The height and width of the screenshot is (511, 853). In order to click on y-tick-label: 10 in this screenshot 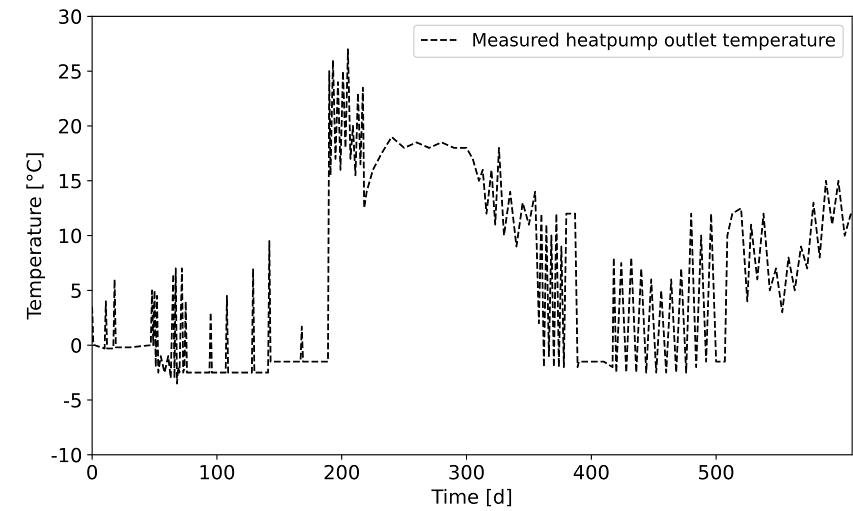, I will do `click(71, 236)`.